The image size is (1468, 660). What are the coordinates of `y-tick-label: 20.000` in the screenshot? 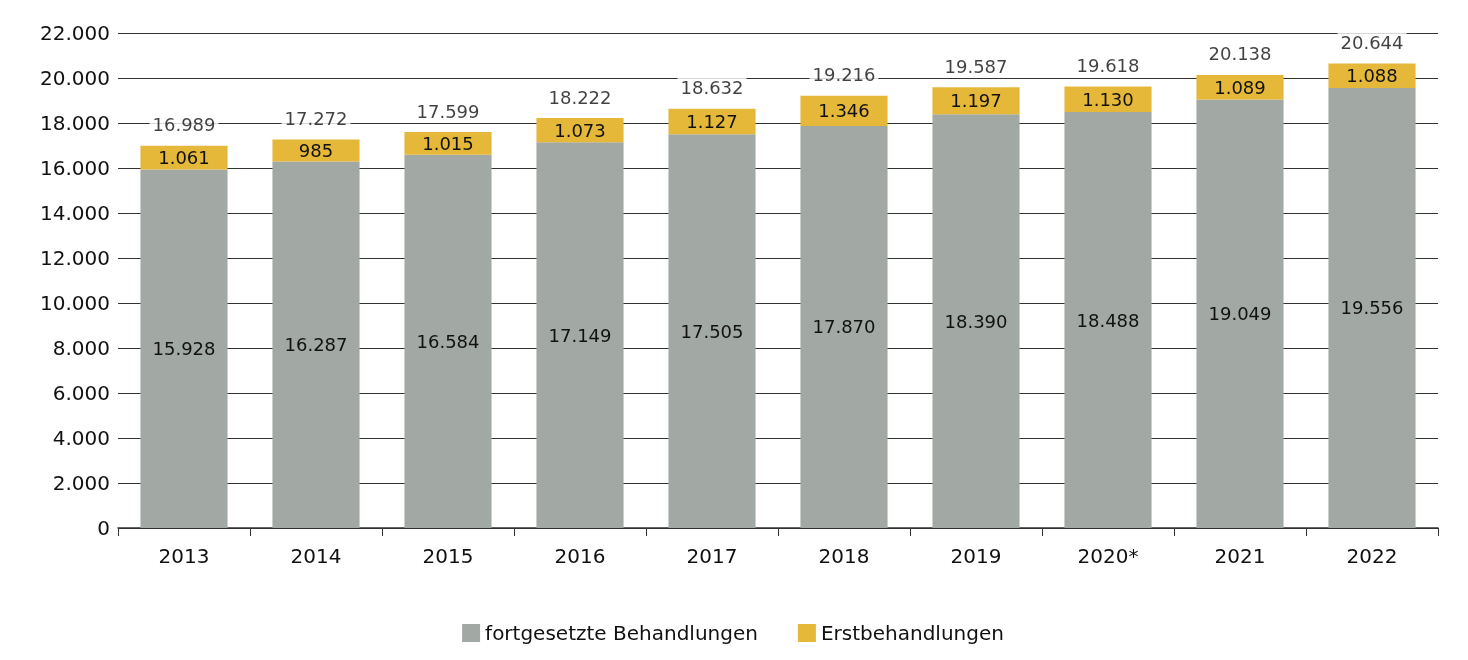 It's located at (75, 78).